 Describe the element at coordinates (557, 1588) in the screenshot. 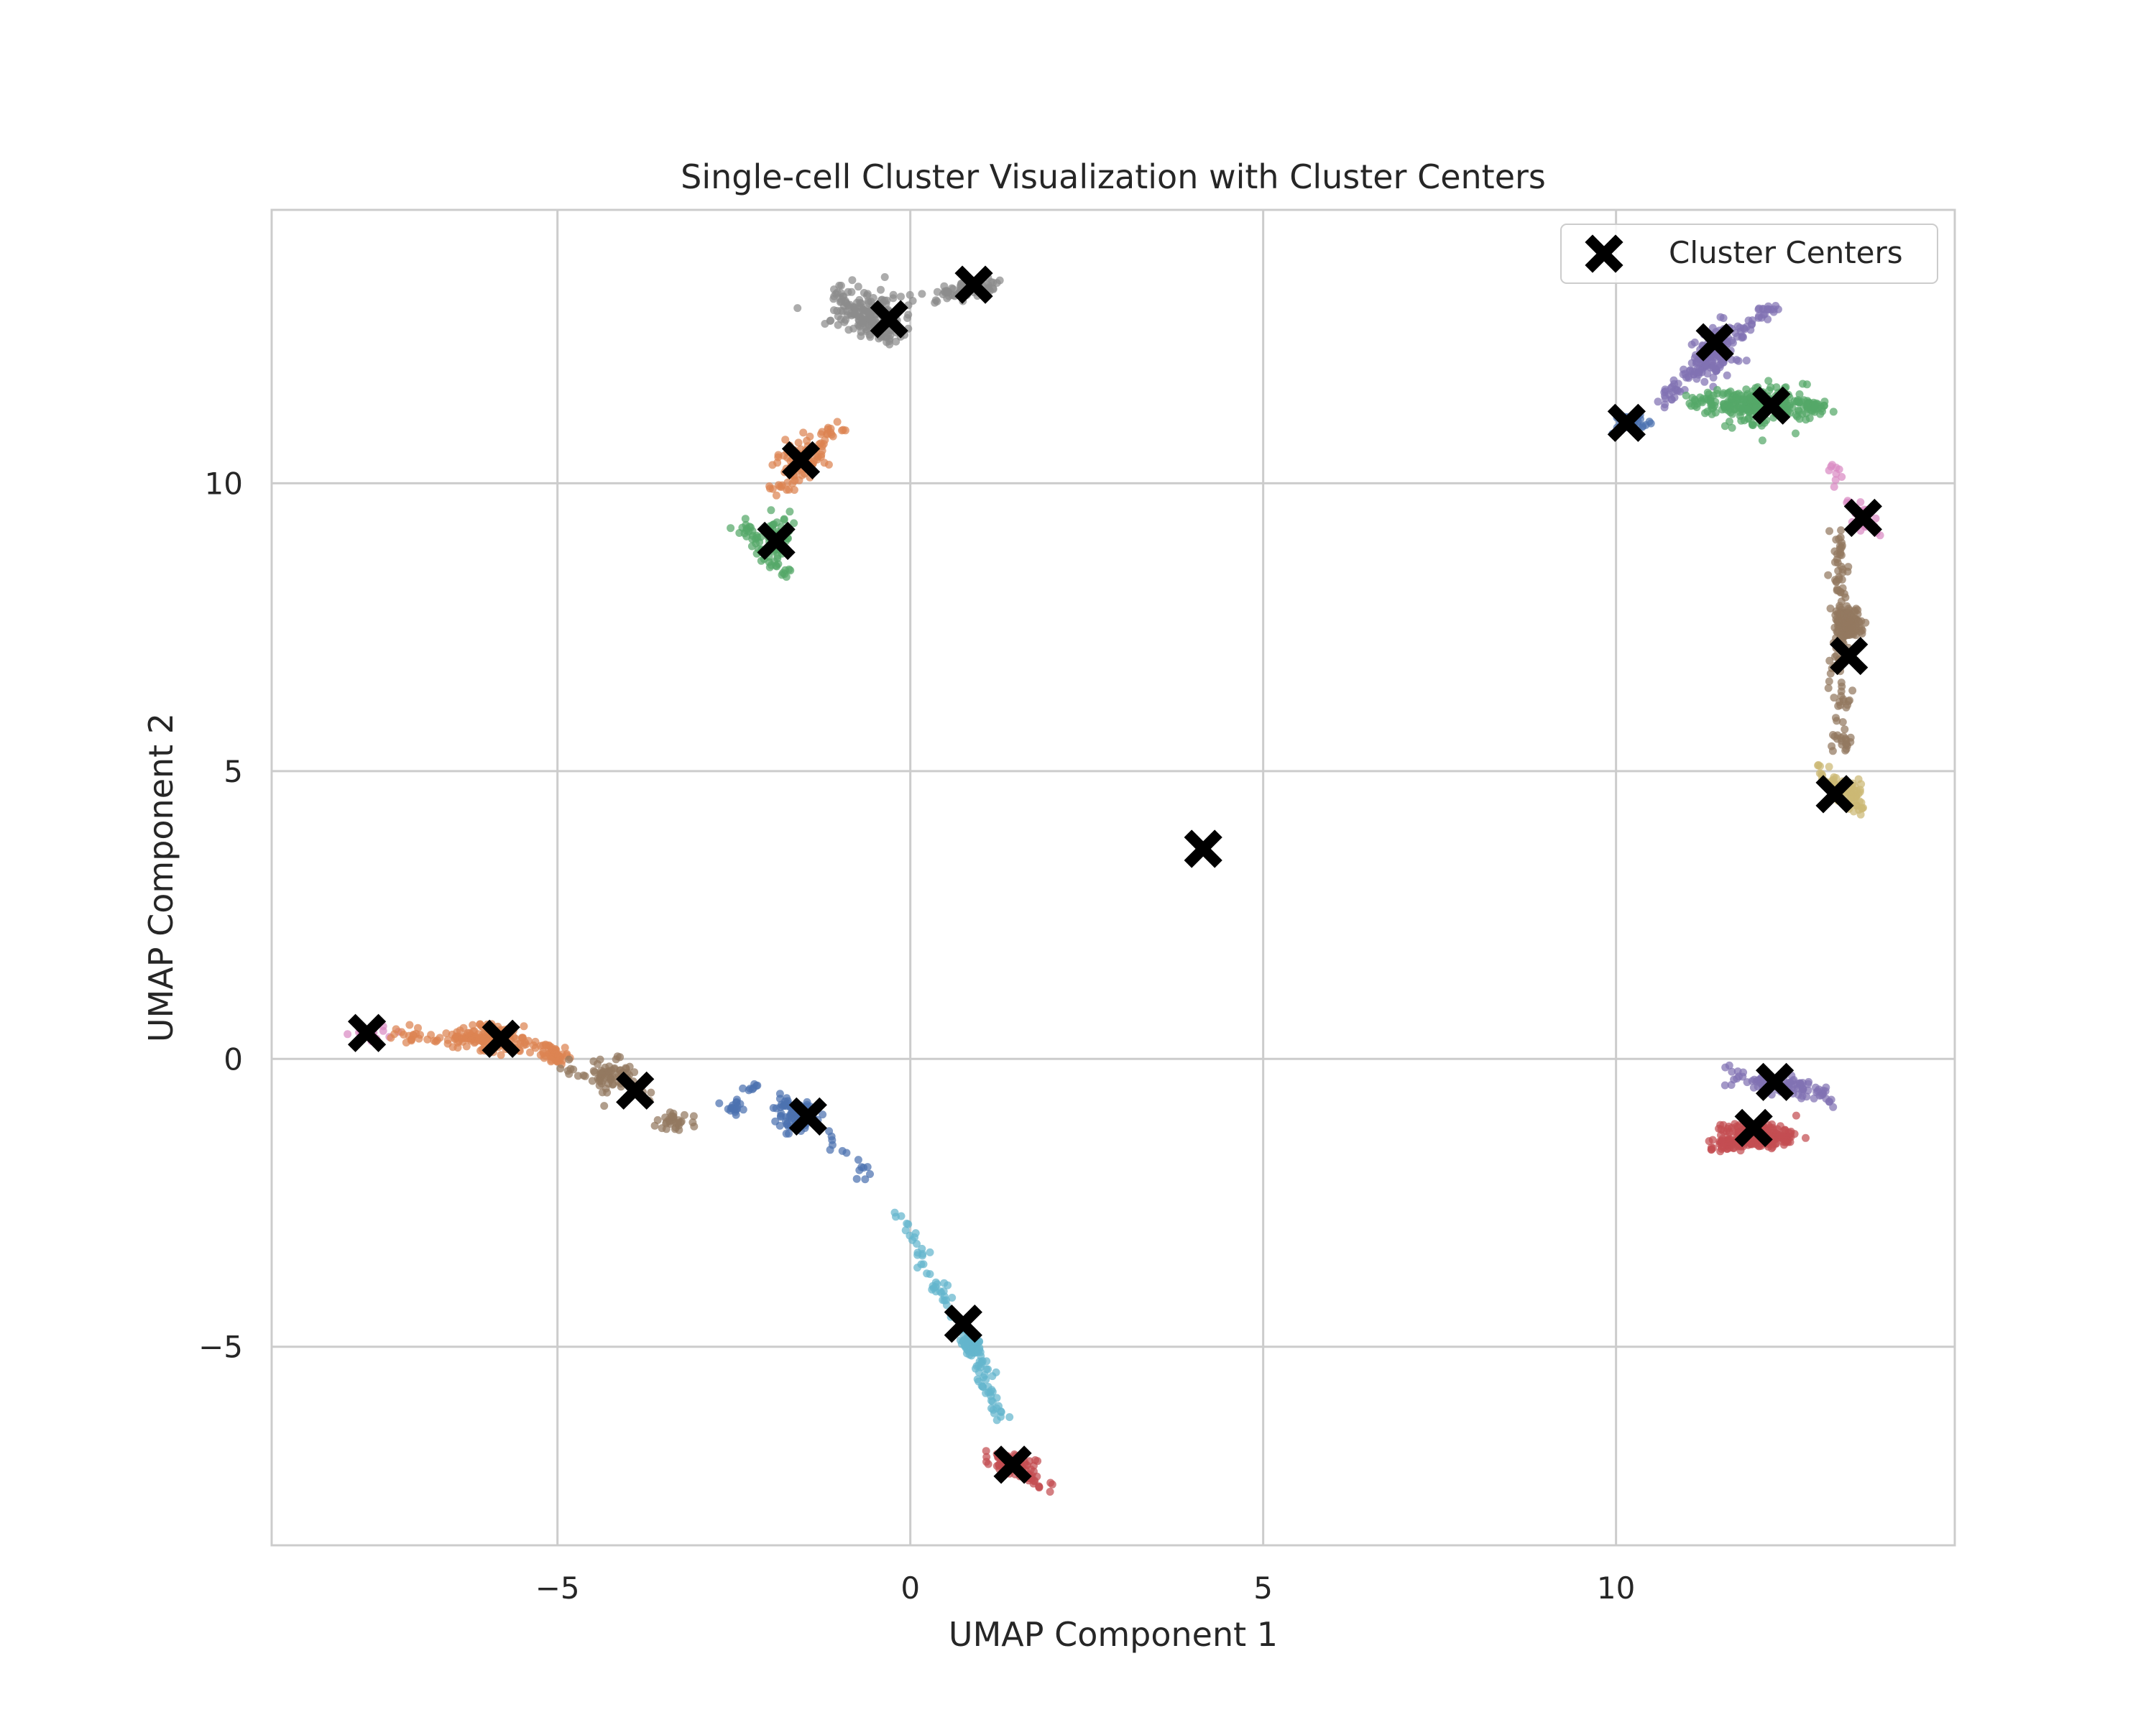

I see `x-tick-label: −5` at that location.